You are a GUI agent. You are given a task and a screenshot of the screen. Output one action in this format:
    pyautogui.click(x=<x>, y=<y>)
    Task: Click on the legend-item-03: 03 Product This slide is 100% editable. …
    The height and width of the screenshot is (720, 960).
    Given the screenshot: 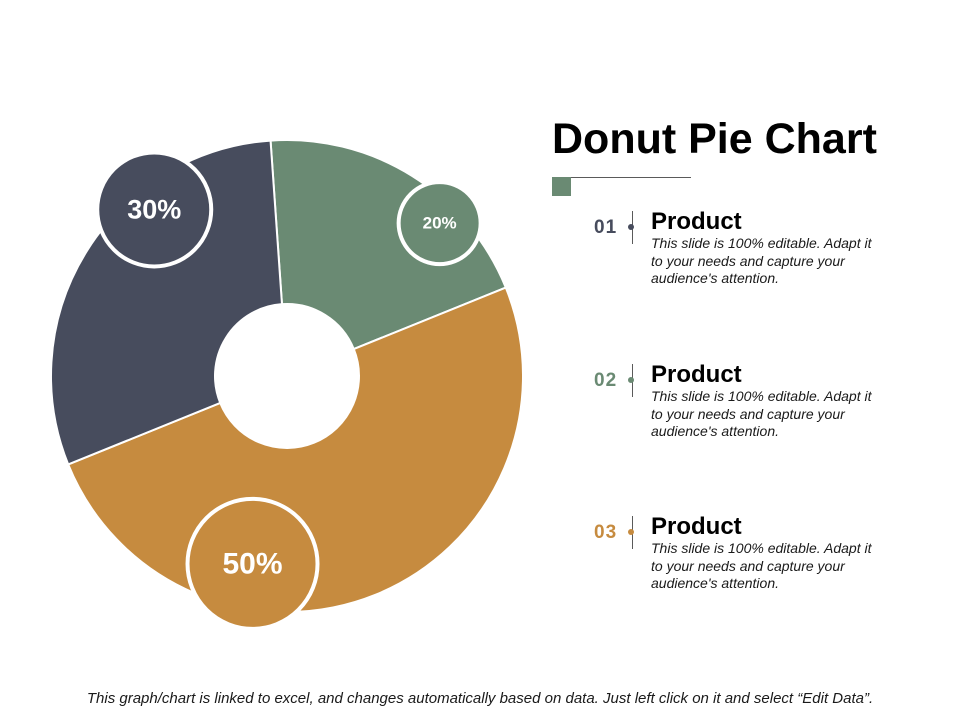 What is the action you would take?
    pyautogui.click(x=744, y=559)
    